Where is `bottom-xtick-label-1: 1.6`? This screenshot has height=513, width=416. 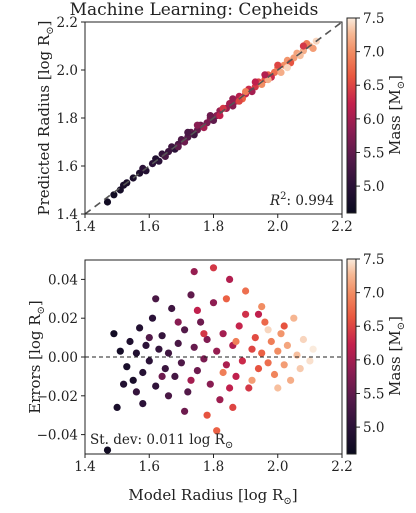
bottom-xtick-label-1: 1.6 is located at coordinates (149, 467).